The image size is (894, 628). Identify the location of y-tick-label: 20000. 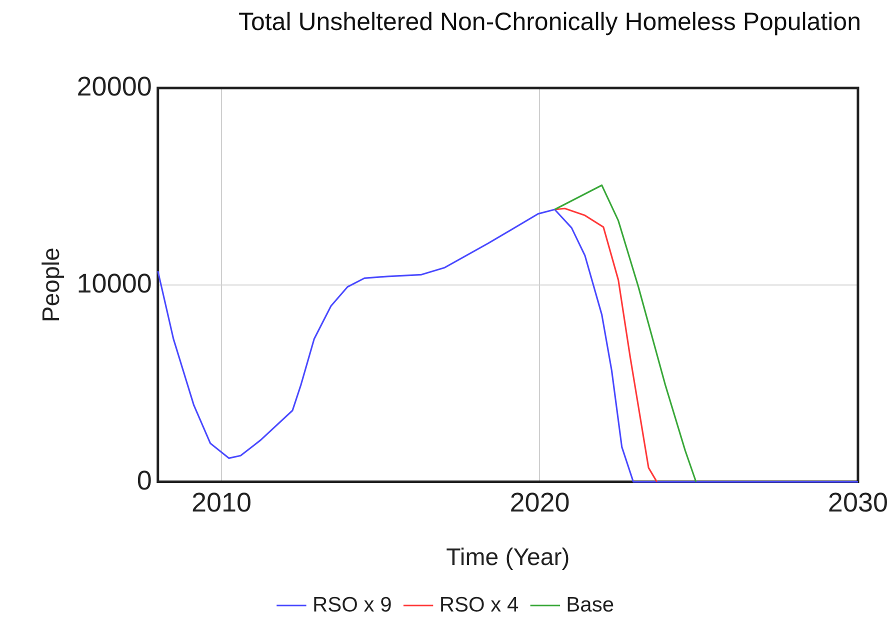
(114, 86).